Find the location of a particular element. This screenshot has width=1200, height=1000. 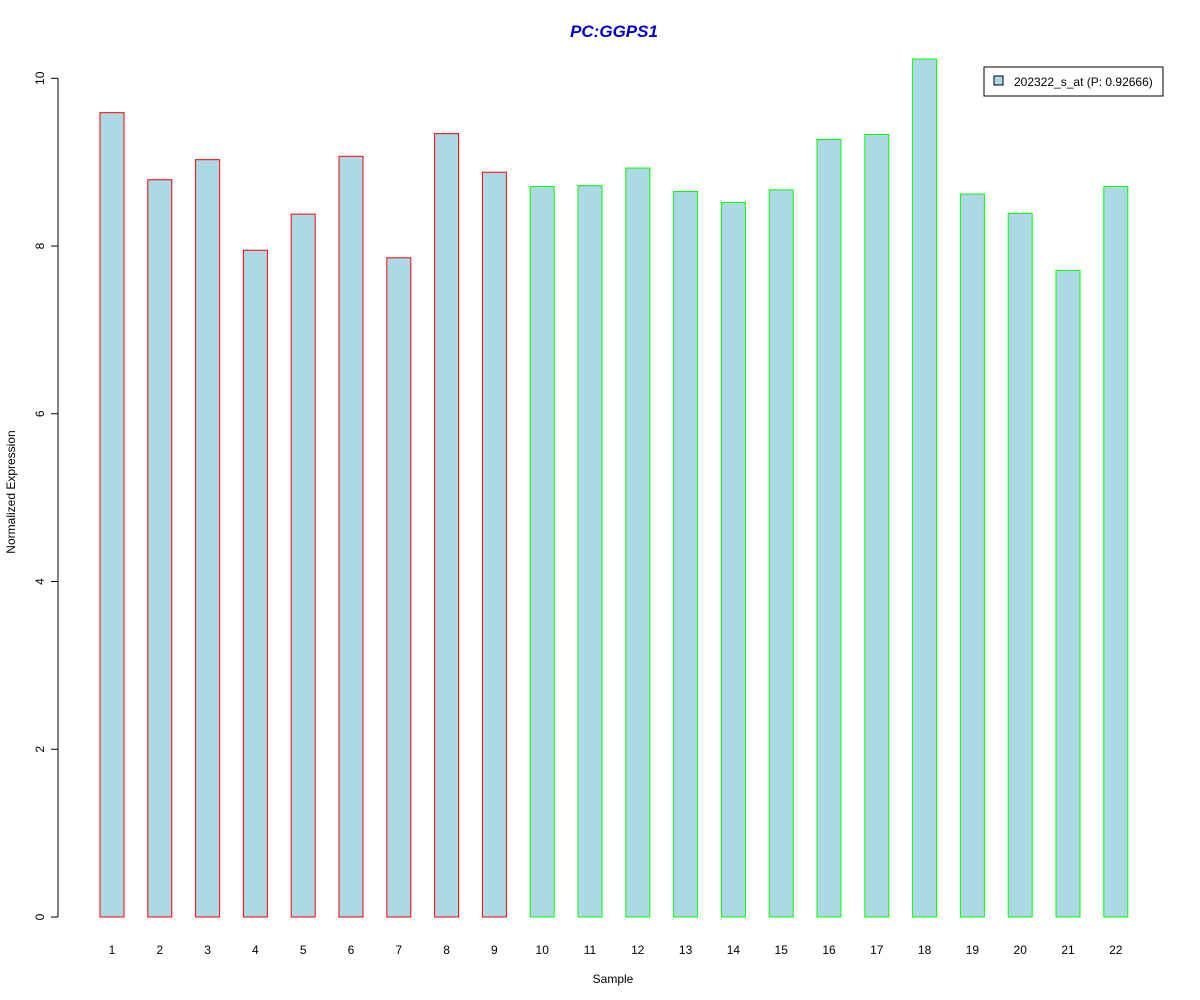

x-axis-label: Sample is located at coordinates (613, 979).